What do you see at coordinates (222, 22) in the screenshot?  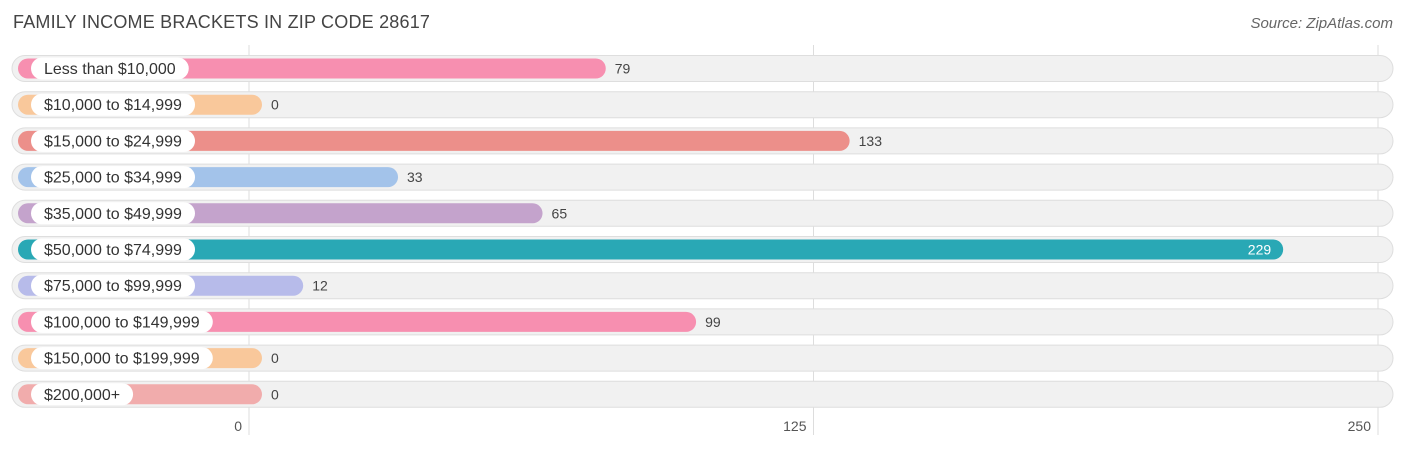 I see `chart-title: FAMILY INCOME BRACKETS IN ZIP CODE 28617` at bounding box center [222, 22].